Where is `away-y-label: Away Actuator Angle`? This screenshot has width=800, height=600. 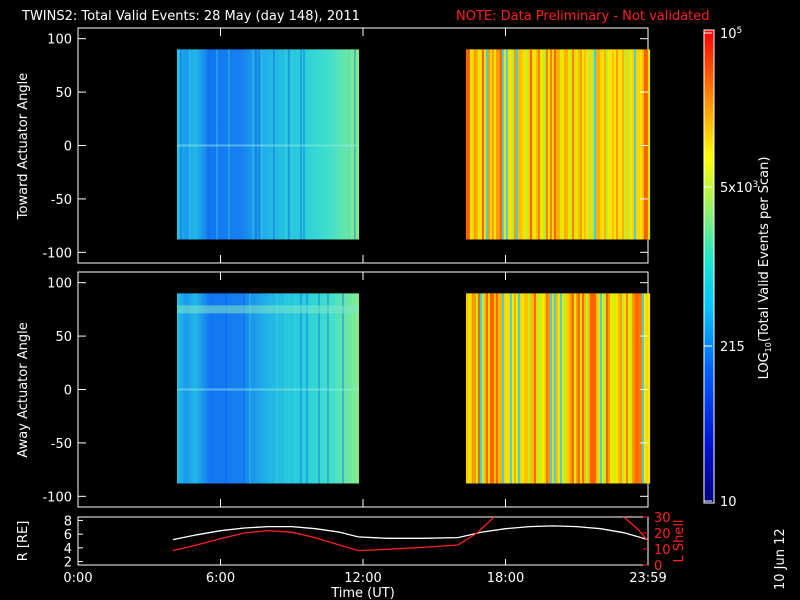
away-y-label: Away Actuator Angle is located at coordinates (23, 389).